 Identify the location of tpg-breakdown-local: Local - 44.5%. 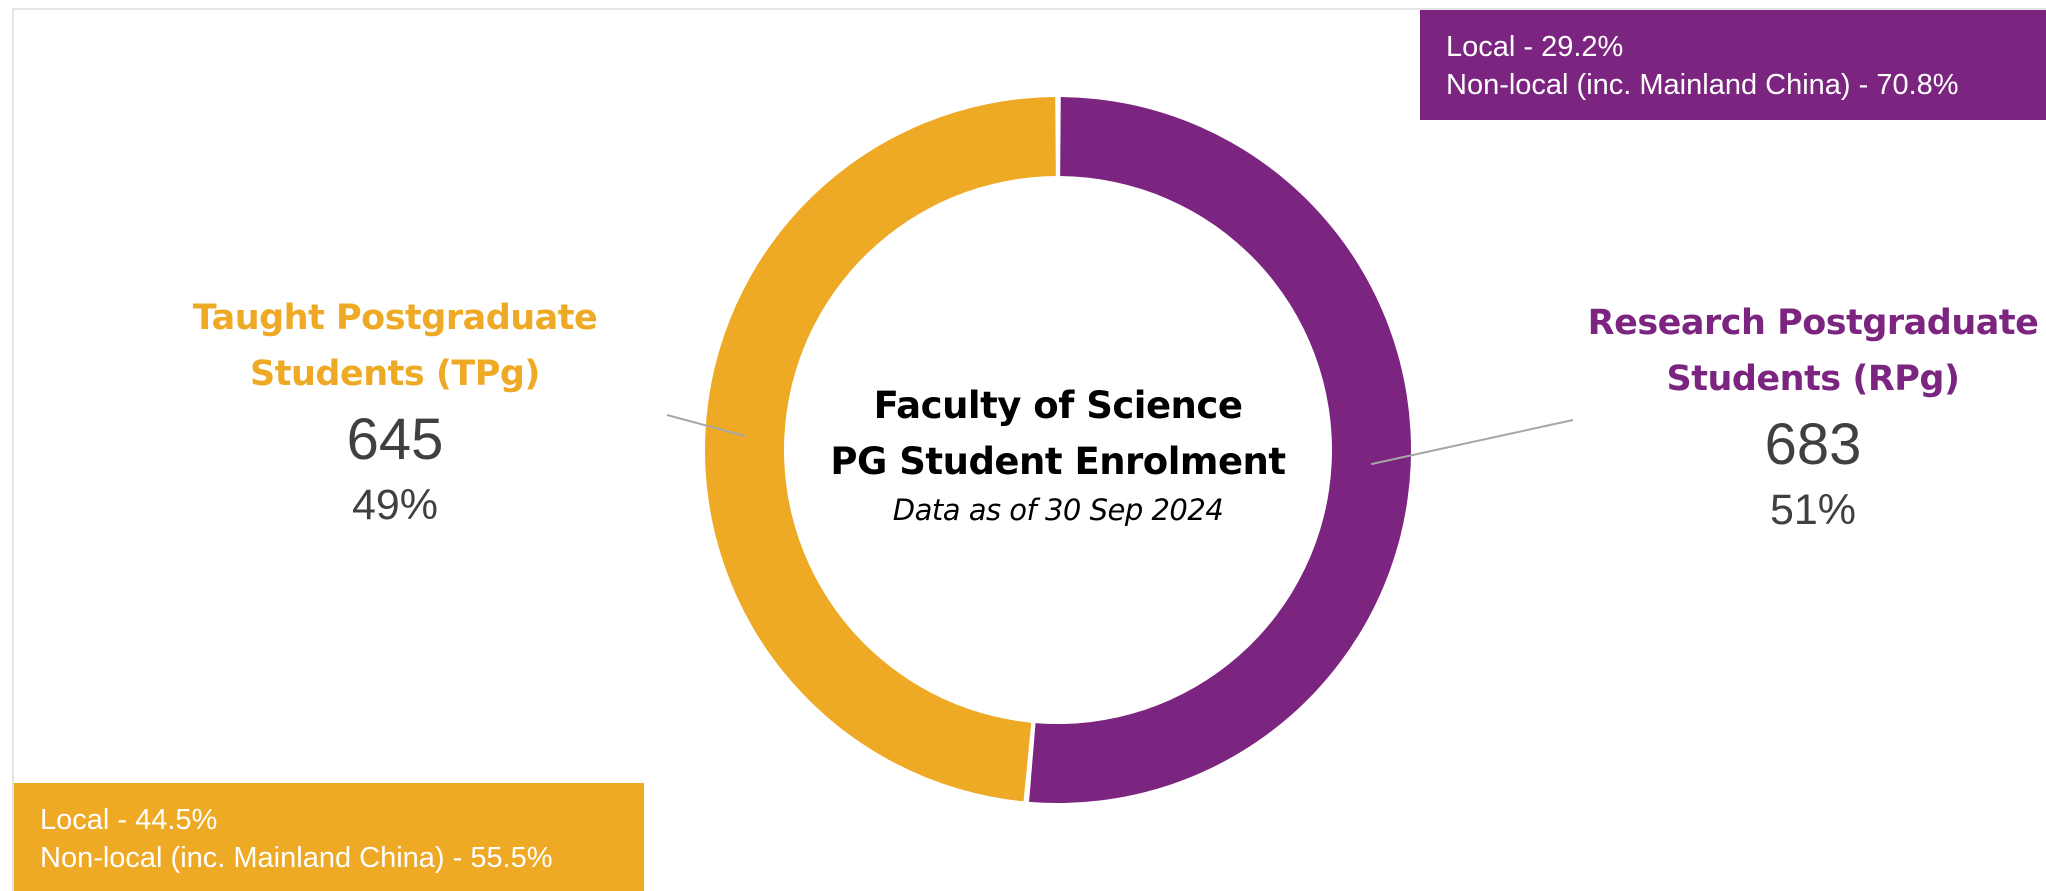
(129, 820).